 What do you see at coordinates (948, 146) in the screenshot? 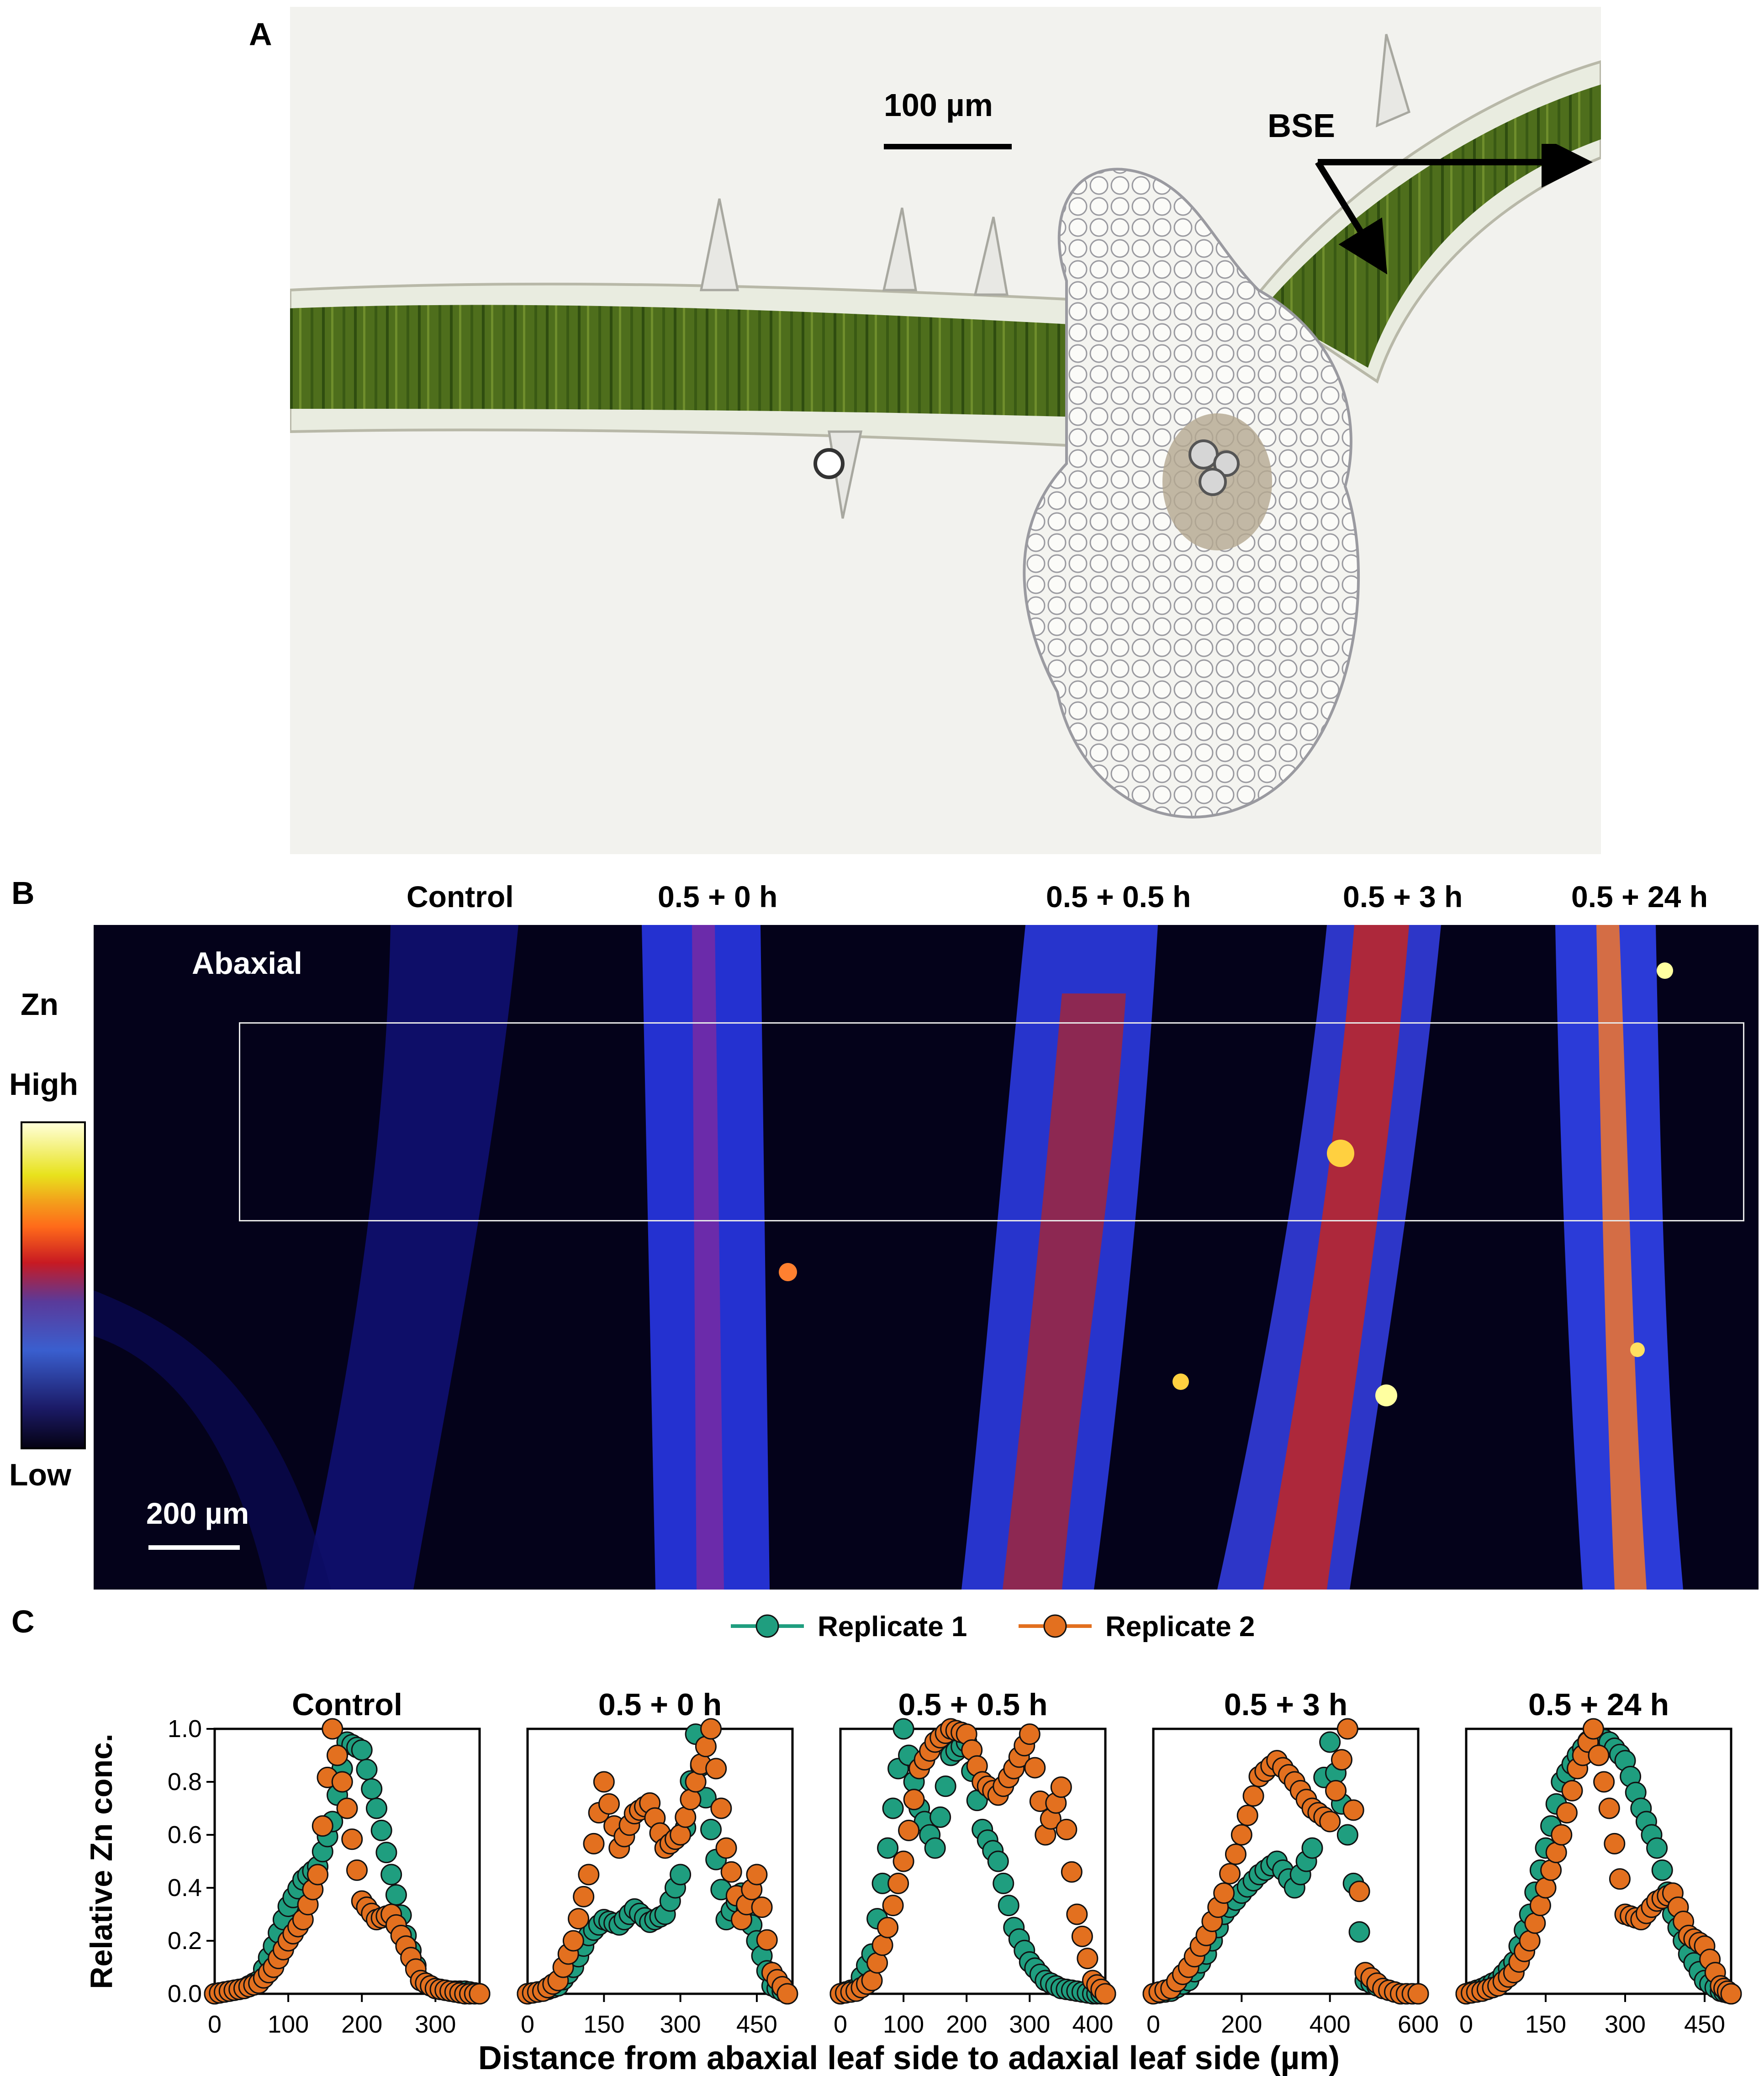
I see `panel-a-scale-bar` at bounding box center [948, 146].